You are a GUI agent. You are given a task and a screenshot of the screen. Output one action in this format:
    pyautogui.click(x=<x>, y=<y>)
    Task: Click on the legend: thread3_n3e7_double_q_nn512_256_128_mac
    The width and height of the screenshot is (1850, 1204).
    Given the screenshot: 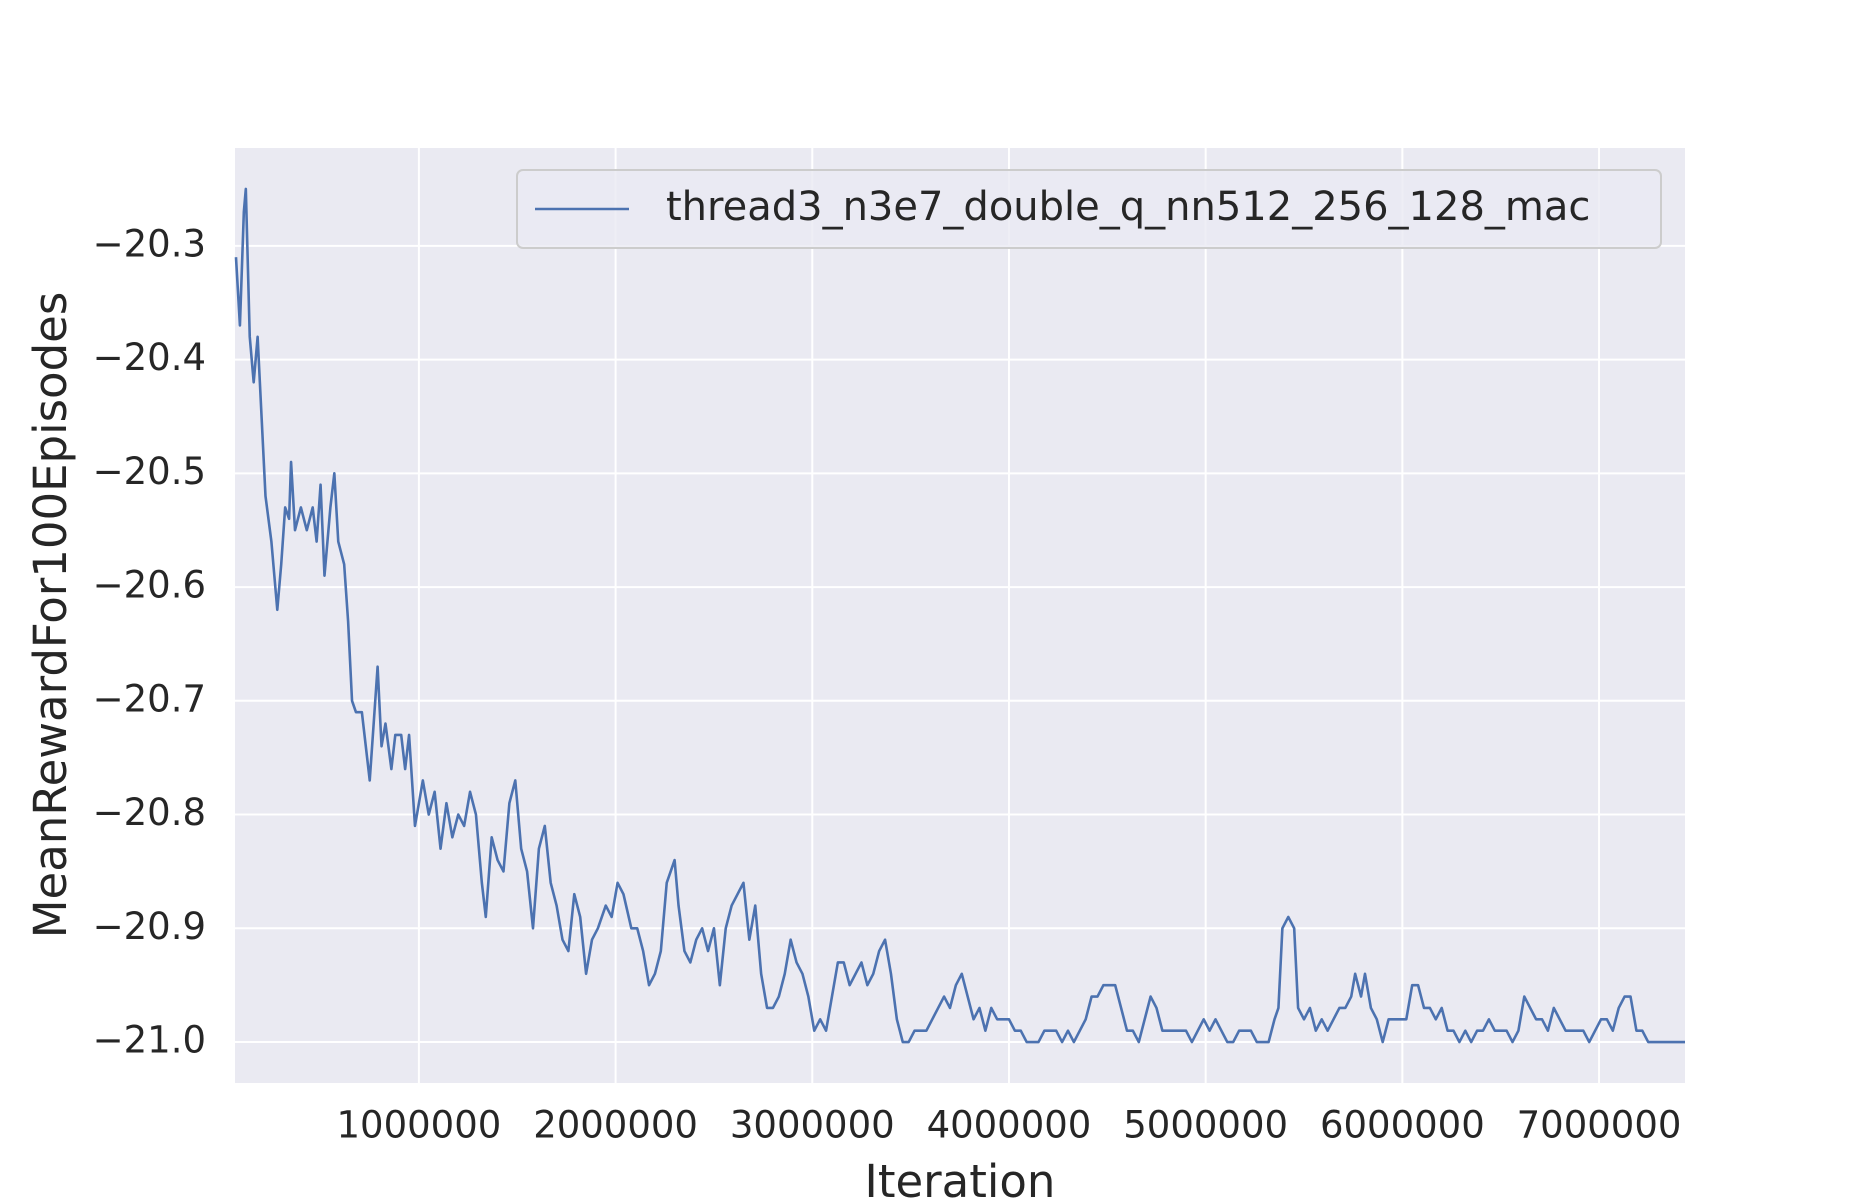 What is the action you would take?
    pyautogui.click(x=1089, y=209)
    